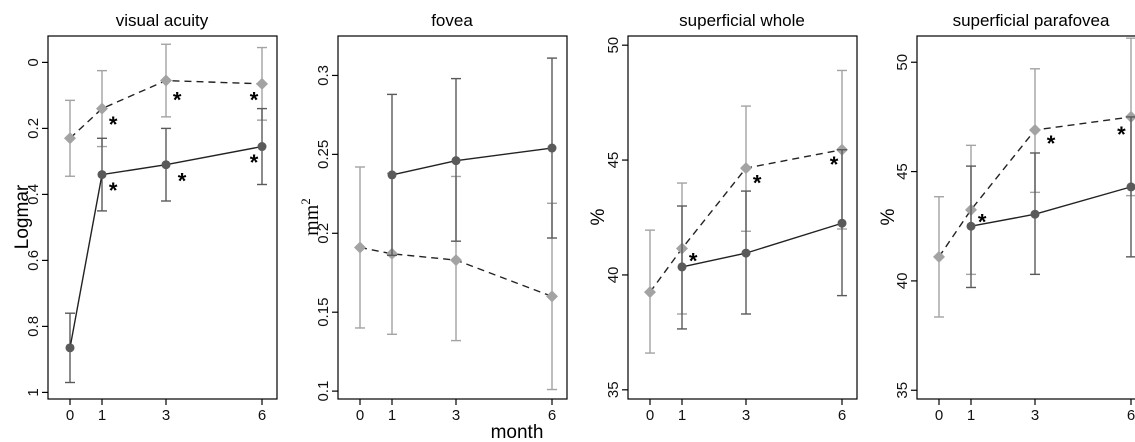  What do you see at coordinates (323, 391) in the screenshot?
I see `y-tick-label: 0.1` at bounding box center [323, 391].